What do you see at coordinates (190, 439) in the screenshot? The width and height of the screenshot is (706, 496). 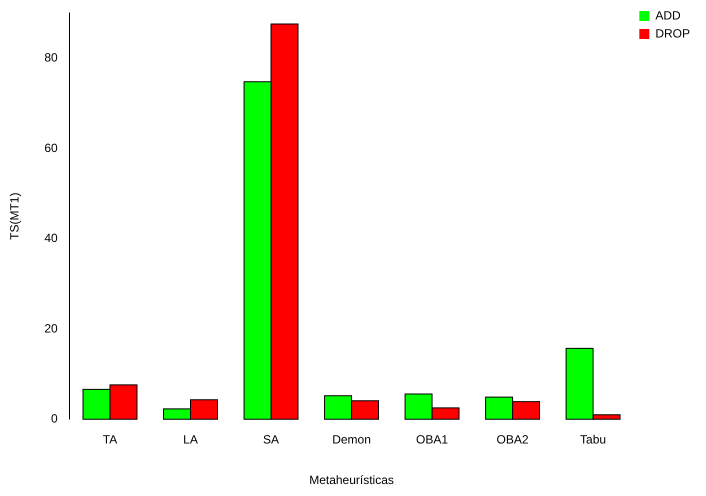 I see `x-tick-label: LA` at bounding box center [190, 439].